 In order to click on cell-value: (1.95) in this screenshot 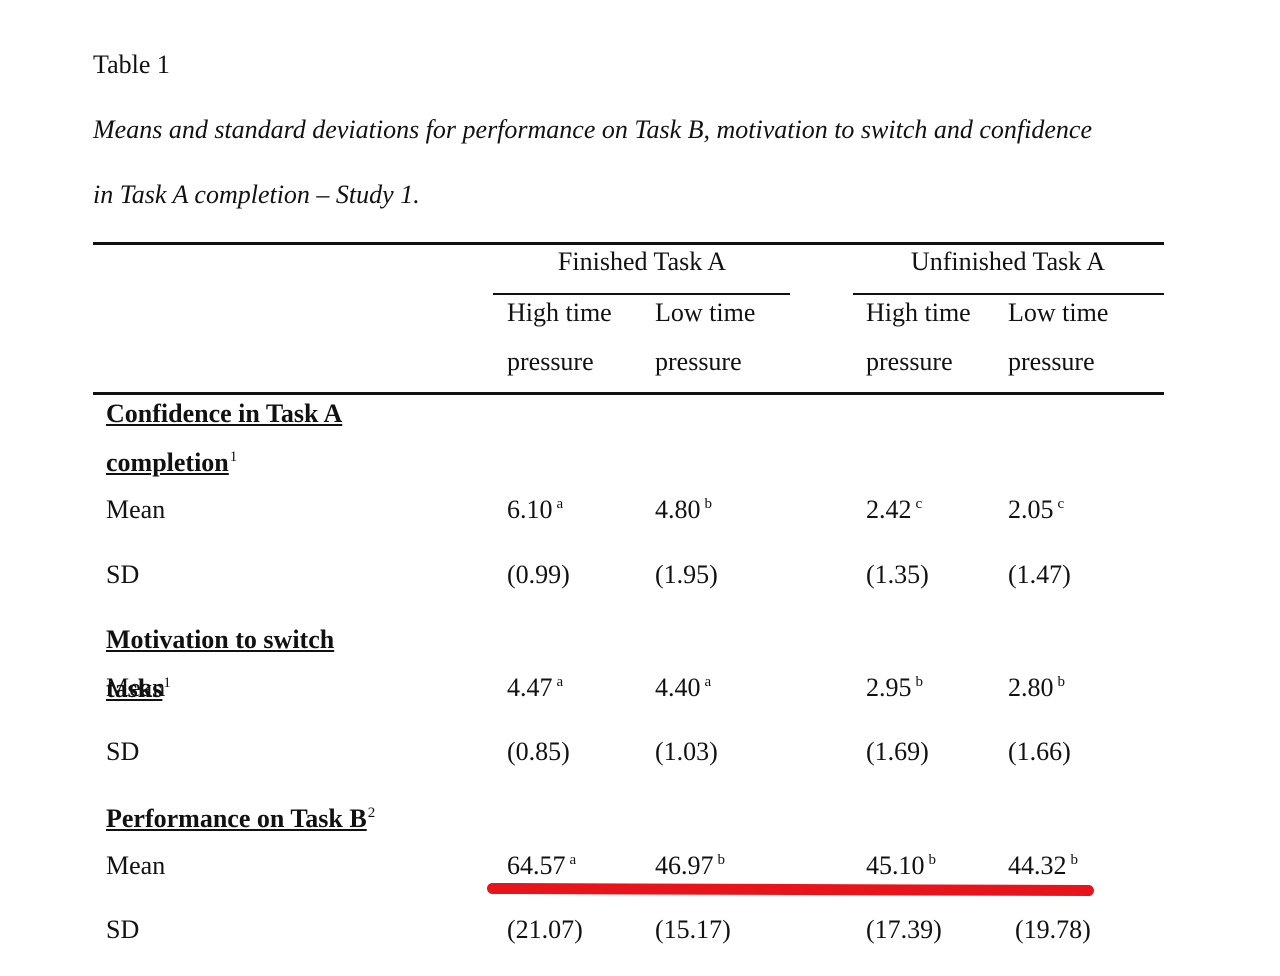, I will do `click(686, 574)`.